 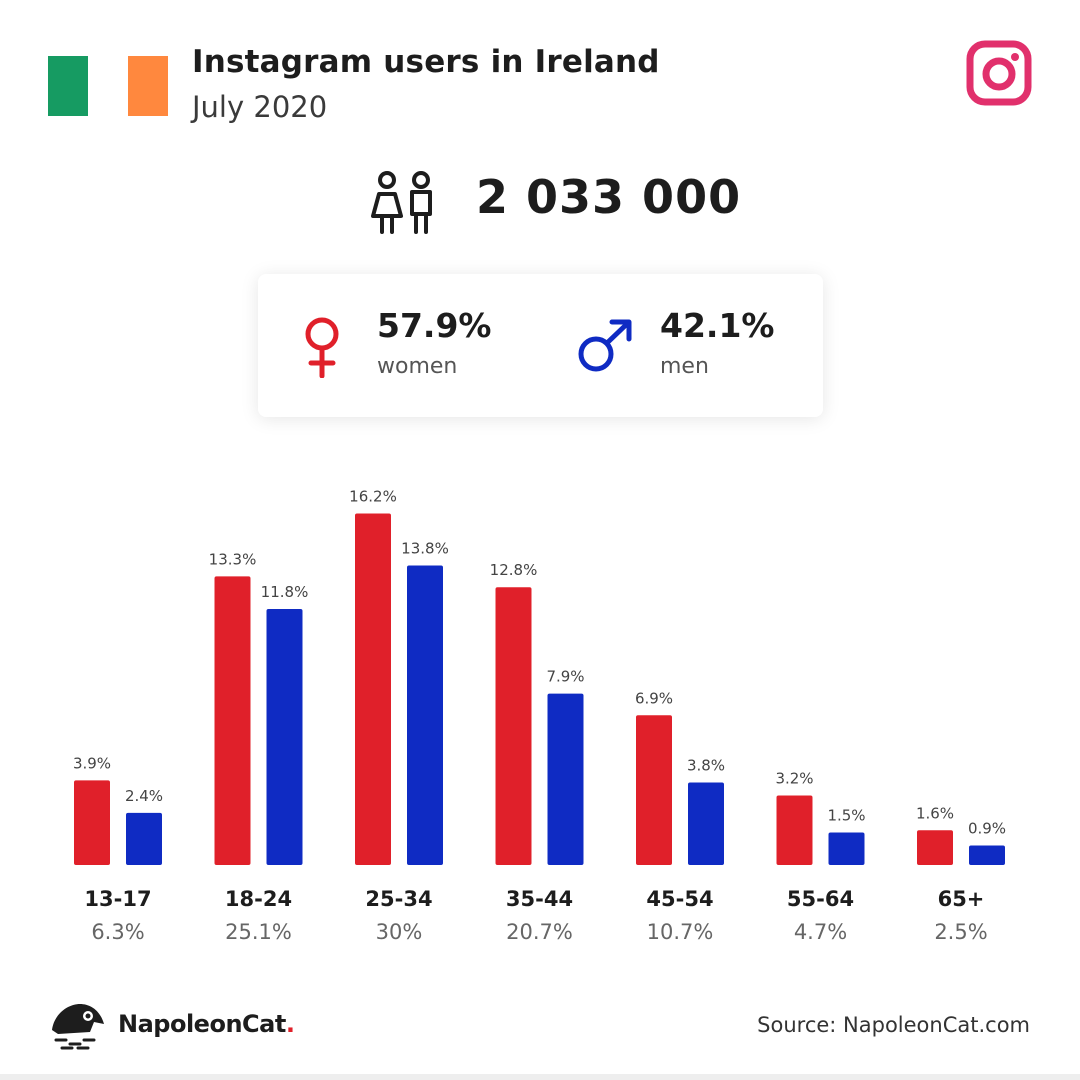 What do you see at coordinates (285, 592) in the screenshot?
I see `bar-value-label: 11.8%` at bounding box center [285, 592].